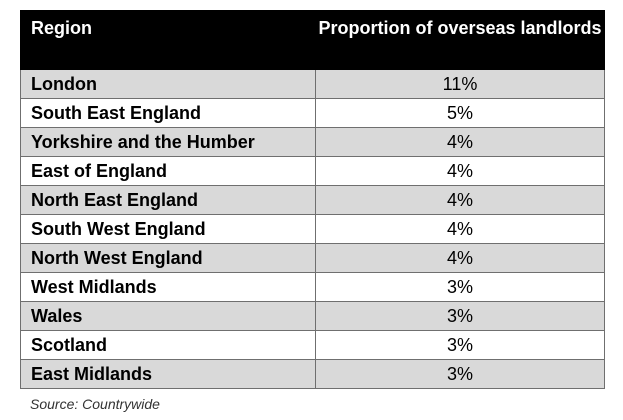  I want to click on region-cell: Yorkshire and the Humber, so click(168, 142).